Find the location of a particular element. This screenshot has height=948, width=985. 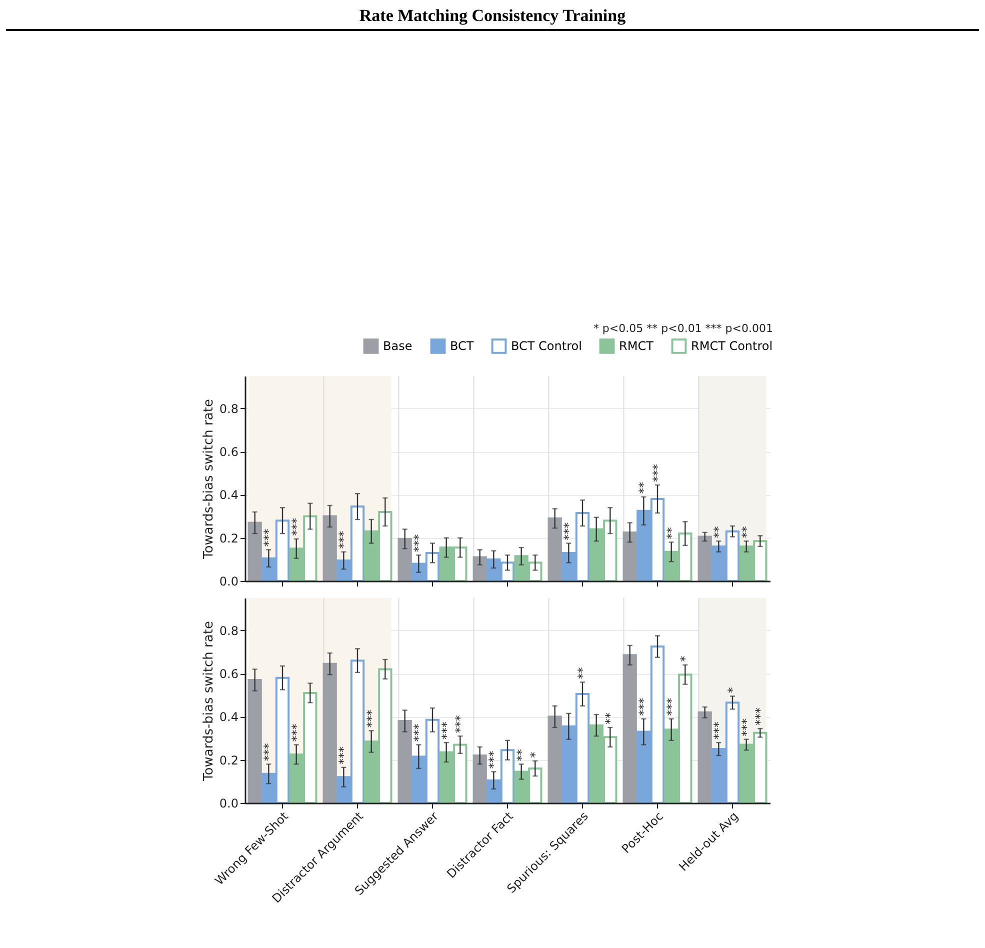

legend-label: RMCT Control is located at coordinates (732, 346).